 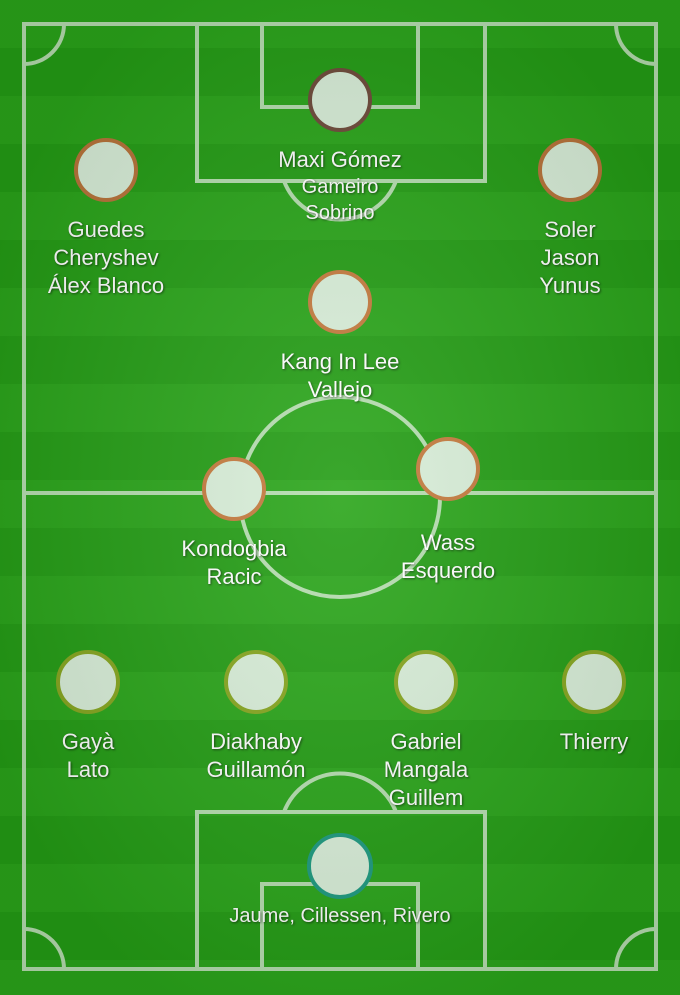 I want to click on corner-arc-top-left, so click(x=44, y=44).